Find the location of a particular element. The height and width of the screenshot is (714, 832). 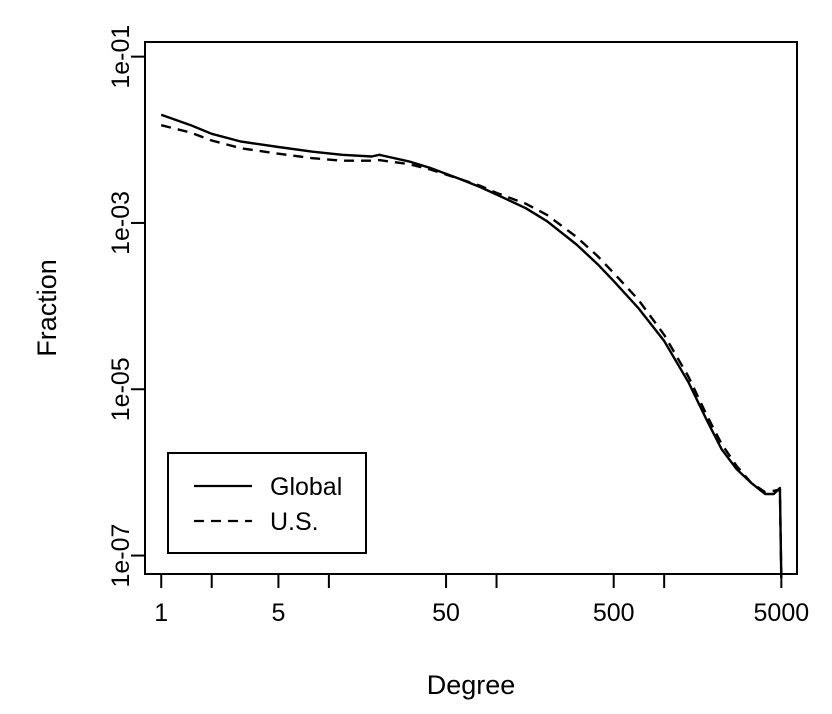

x-tick-label: 1 is located at coordinates (161, 613).